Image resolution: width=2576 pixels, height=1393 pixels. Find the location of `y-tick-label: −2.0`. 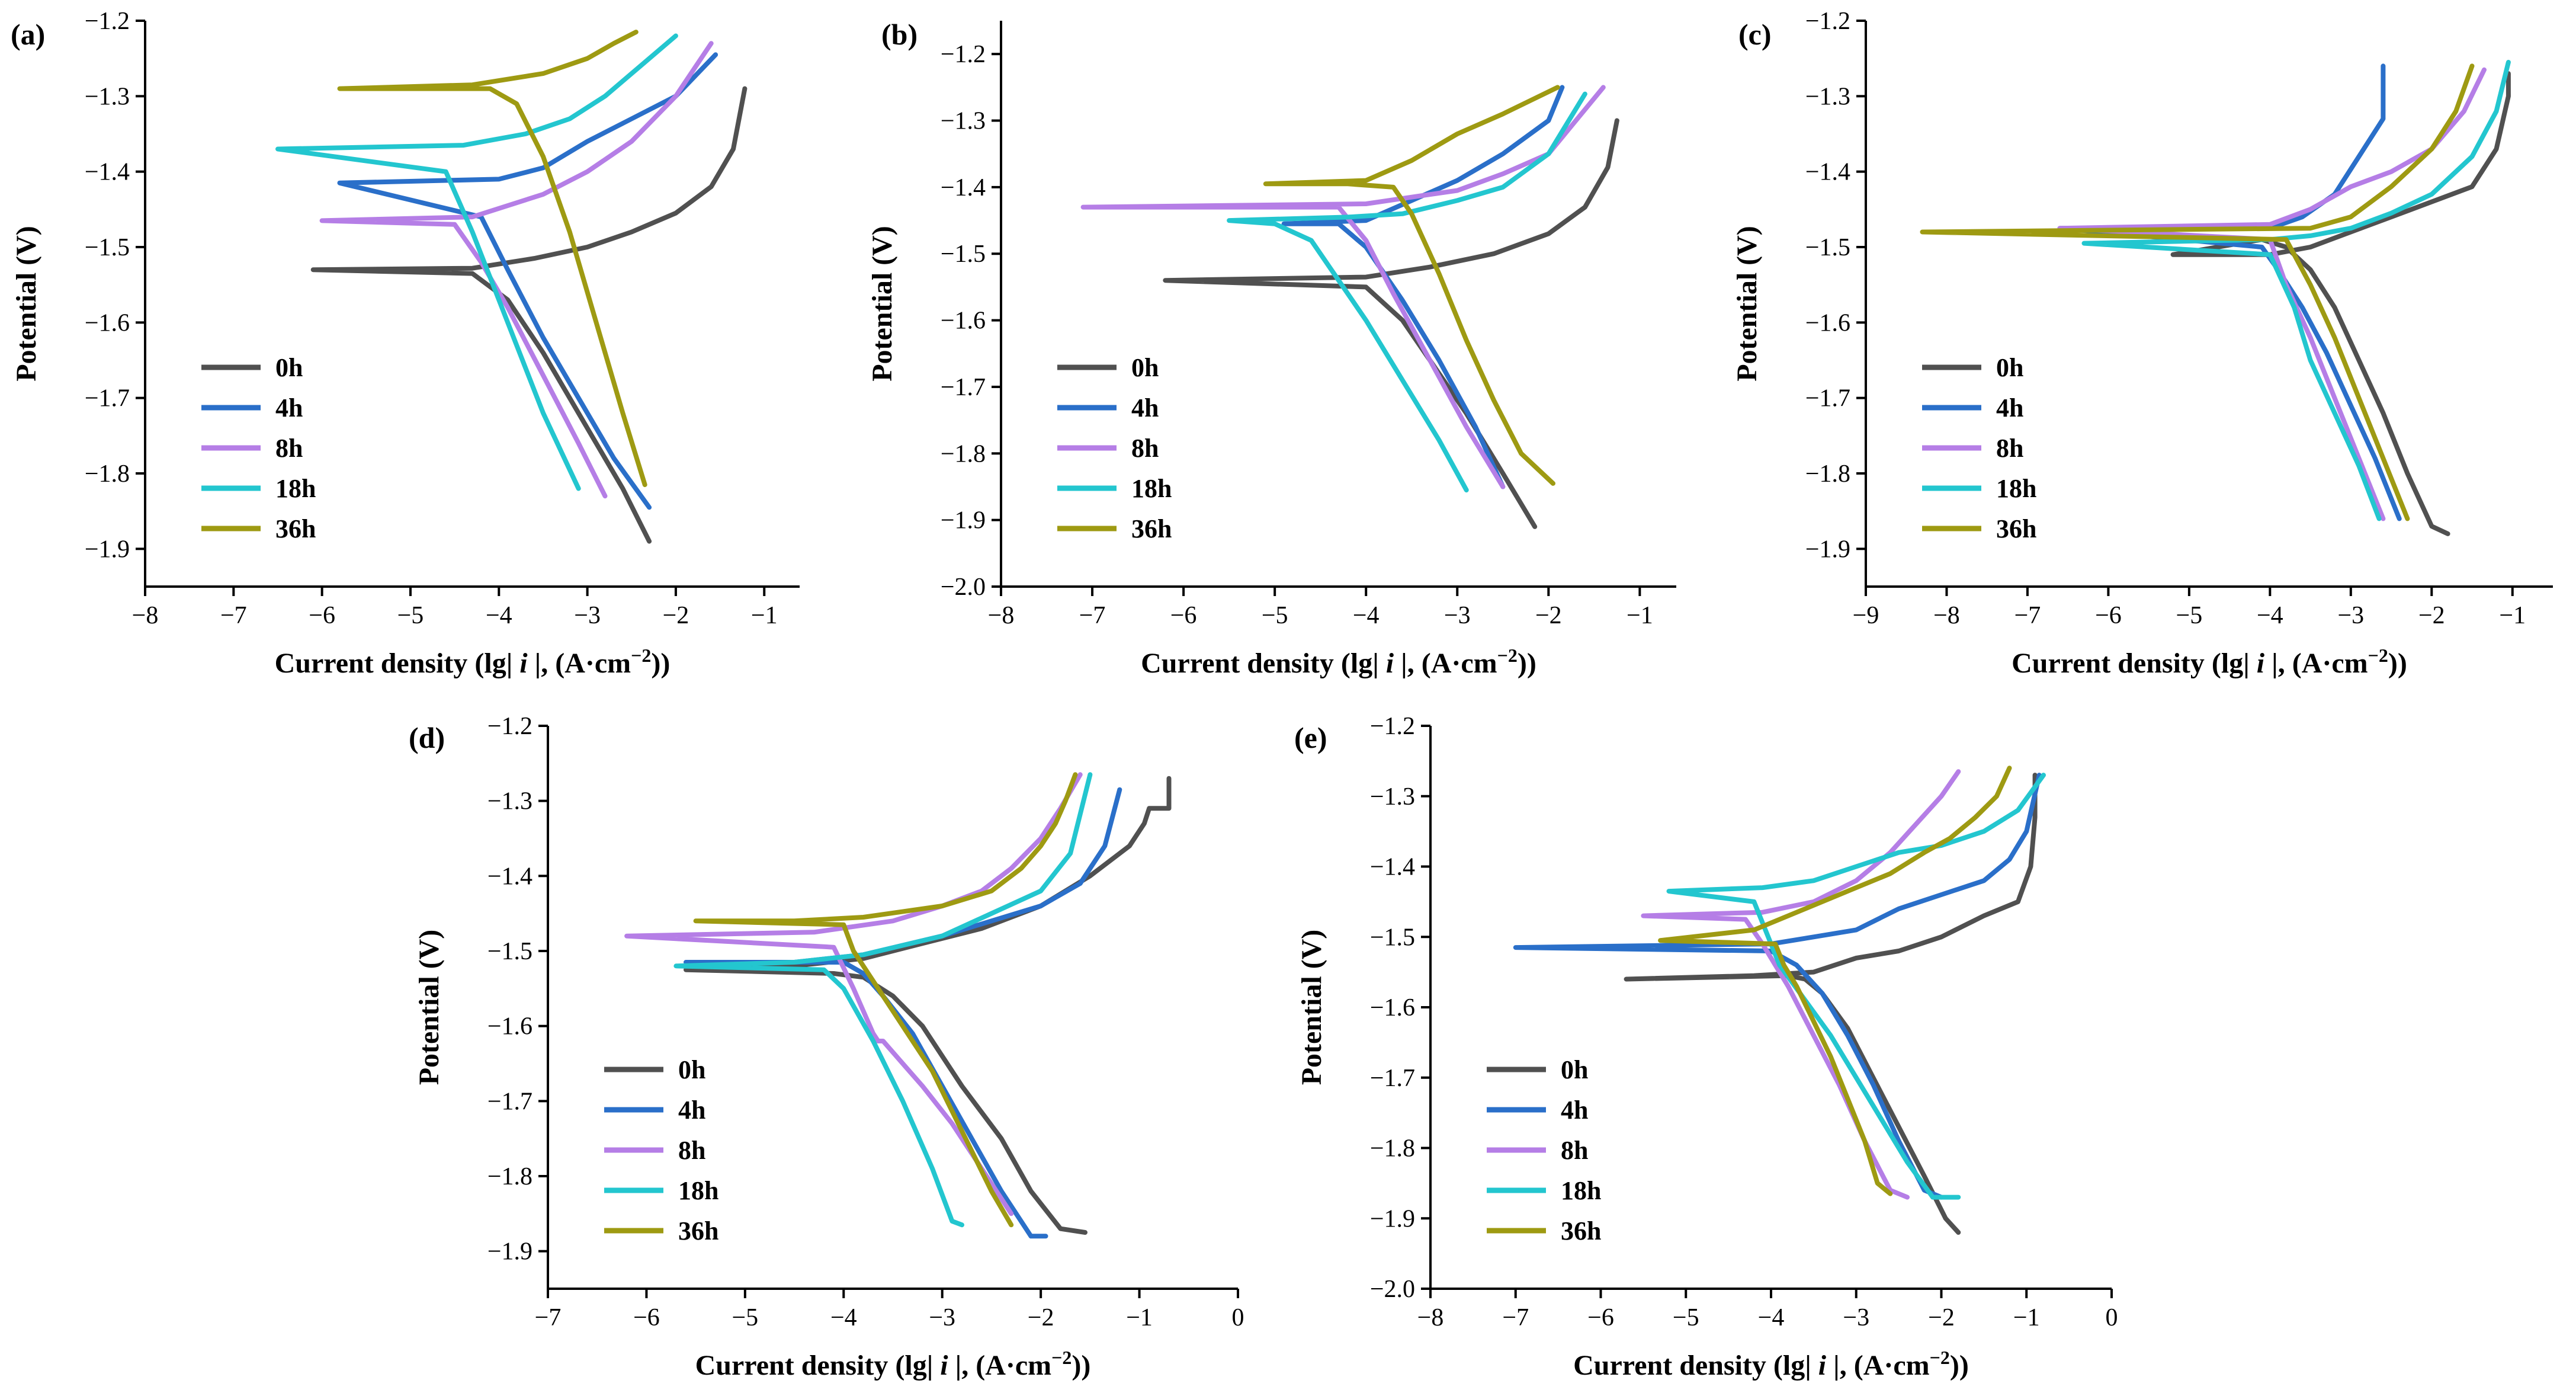

y-tick-label: −2.0 is located at coordinates (963, 587).